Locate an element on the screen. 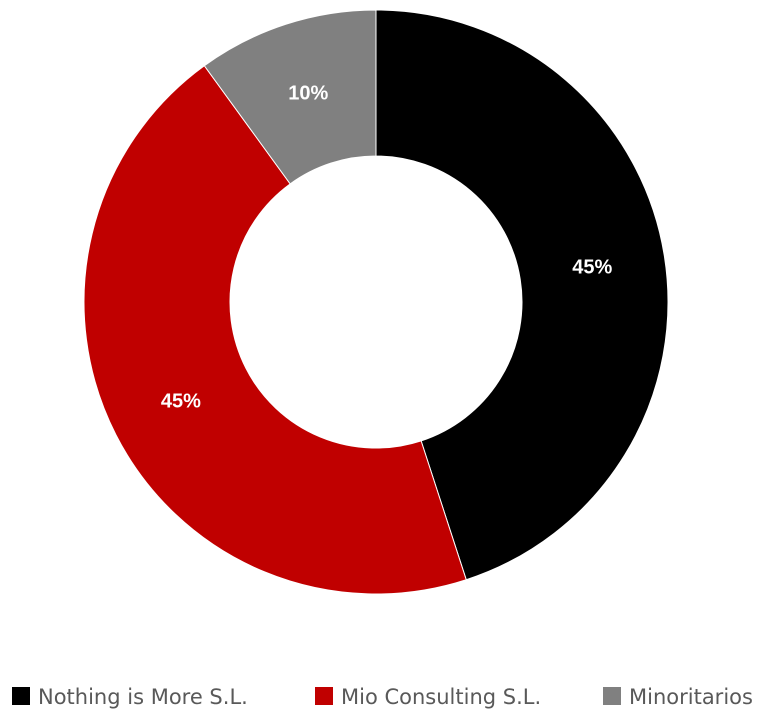 The height and width of the screenshot is (711, 778). legend-label-mio-consulting: Mio Consulting S.L. is located at coordinates (441, 697).